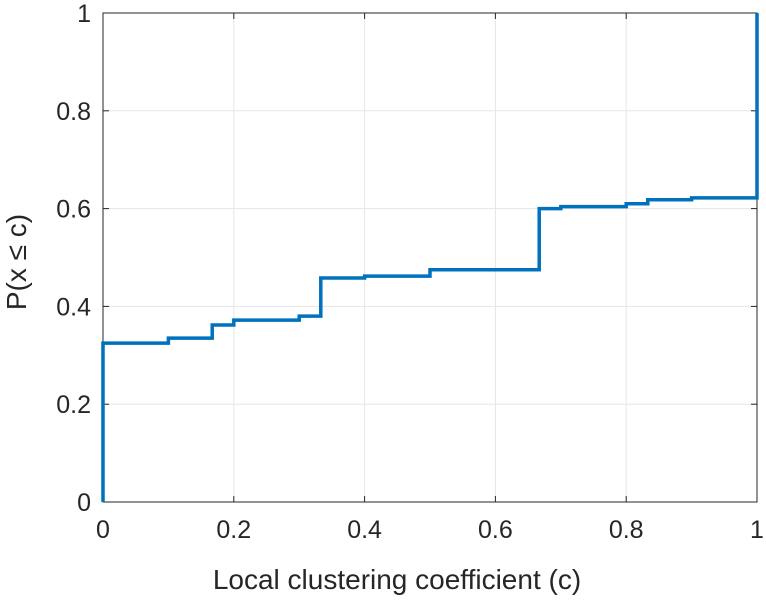  Describe the element at coordinates (73, 210) in the screenshot. I see `y-tick-label: 0.6` at that location.